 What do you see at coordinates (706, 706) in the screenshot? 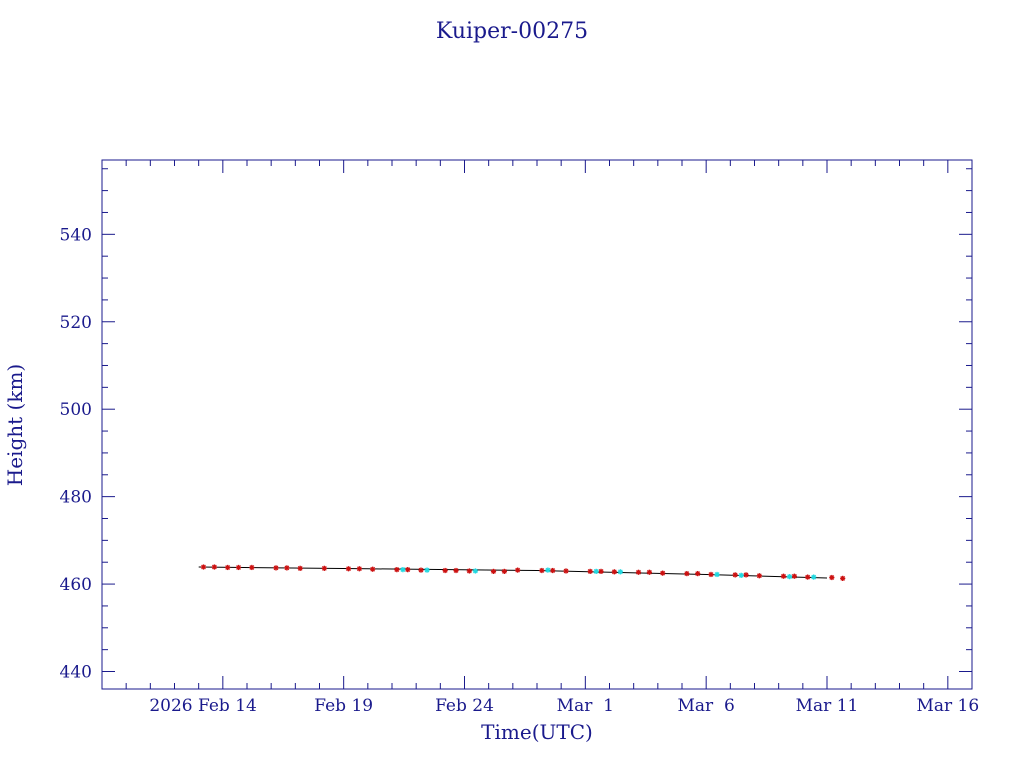
I see `x-tick-label: Mar 6` at bounding box center [706, 706].